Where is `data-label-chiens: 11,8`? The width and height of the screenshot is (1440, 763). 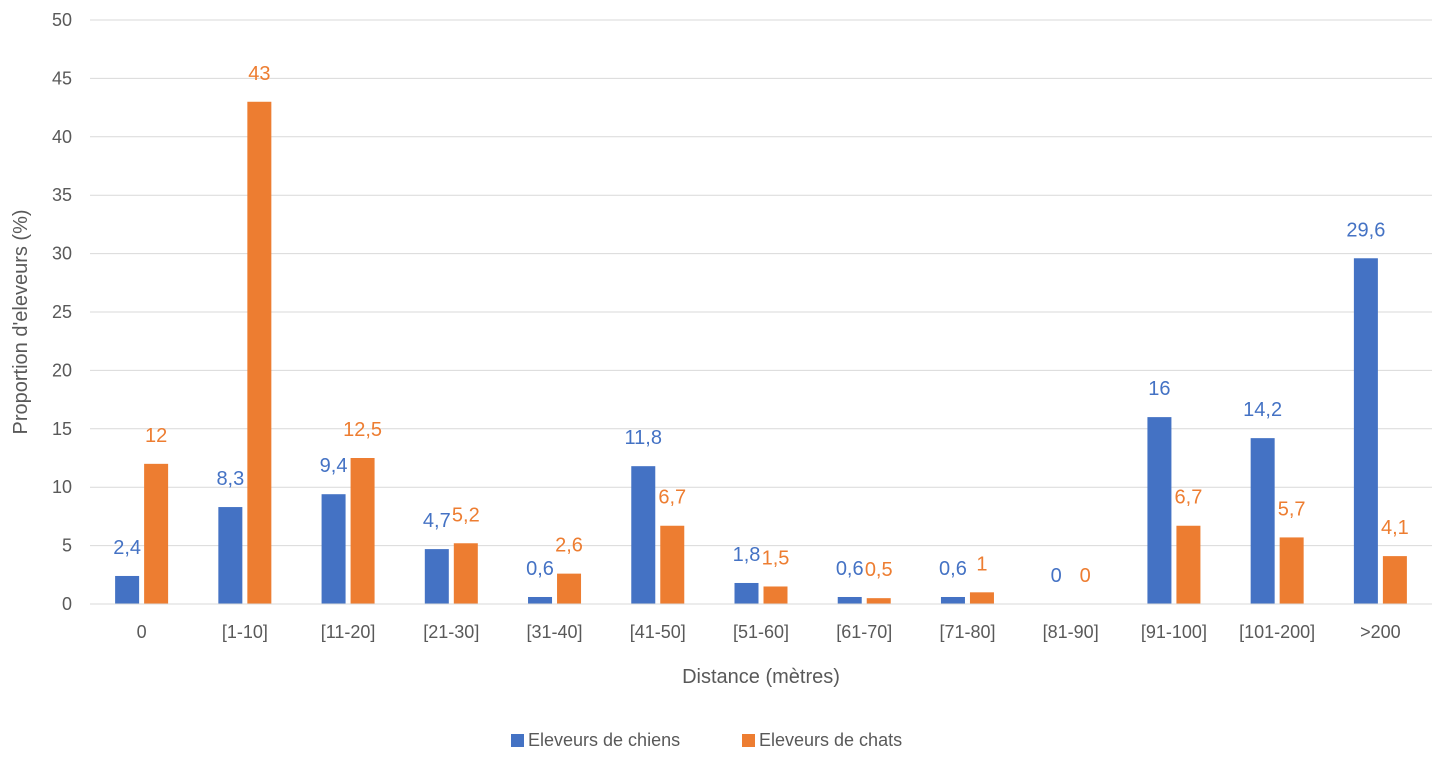
data-label-chiens: 11,8 is located at coordinates (643, 438).